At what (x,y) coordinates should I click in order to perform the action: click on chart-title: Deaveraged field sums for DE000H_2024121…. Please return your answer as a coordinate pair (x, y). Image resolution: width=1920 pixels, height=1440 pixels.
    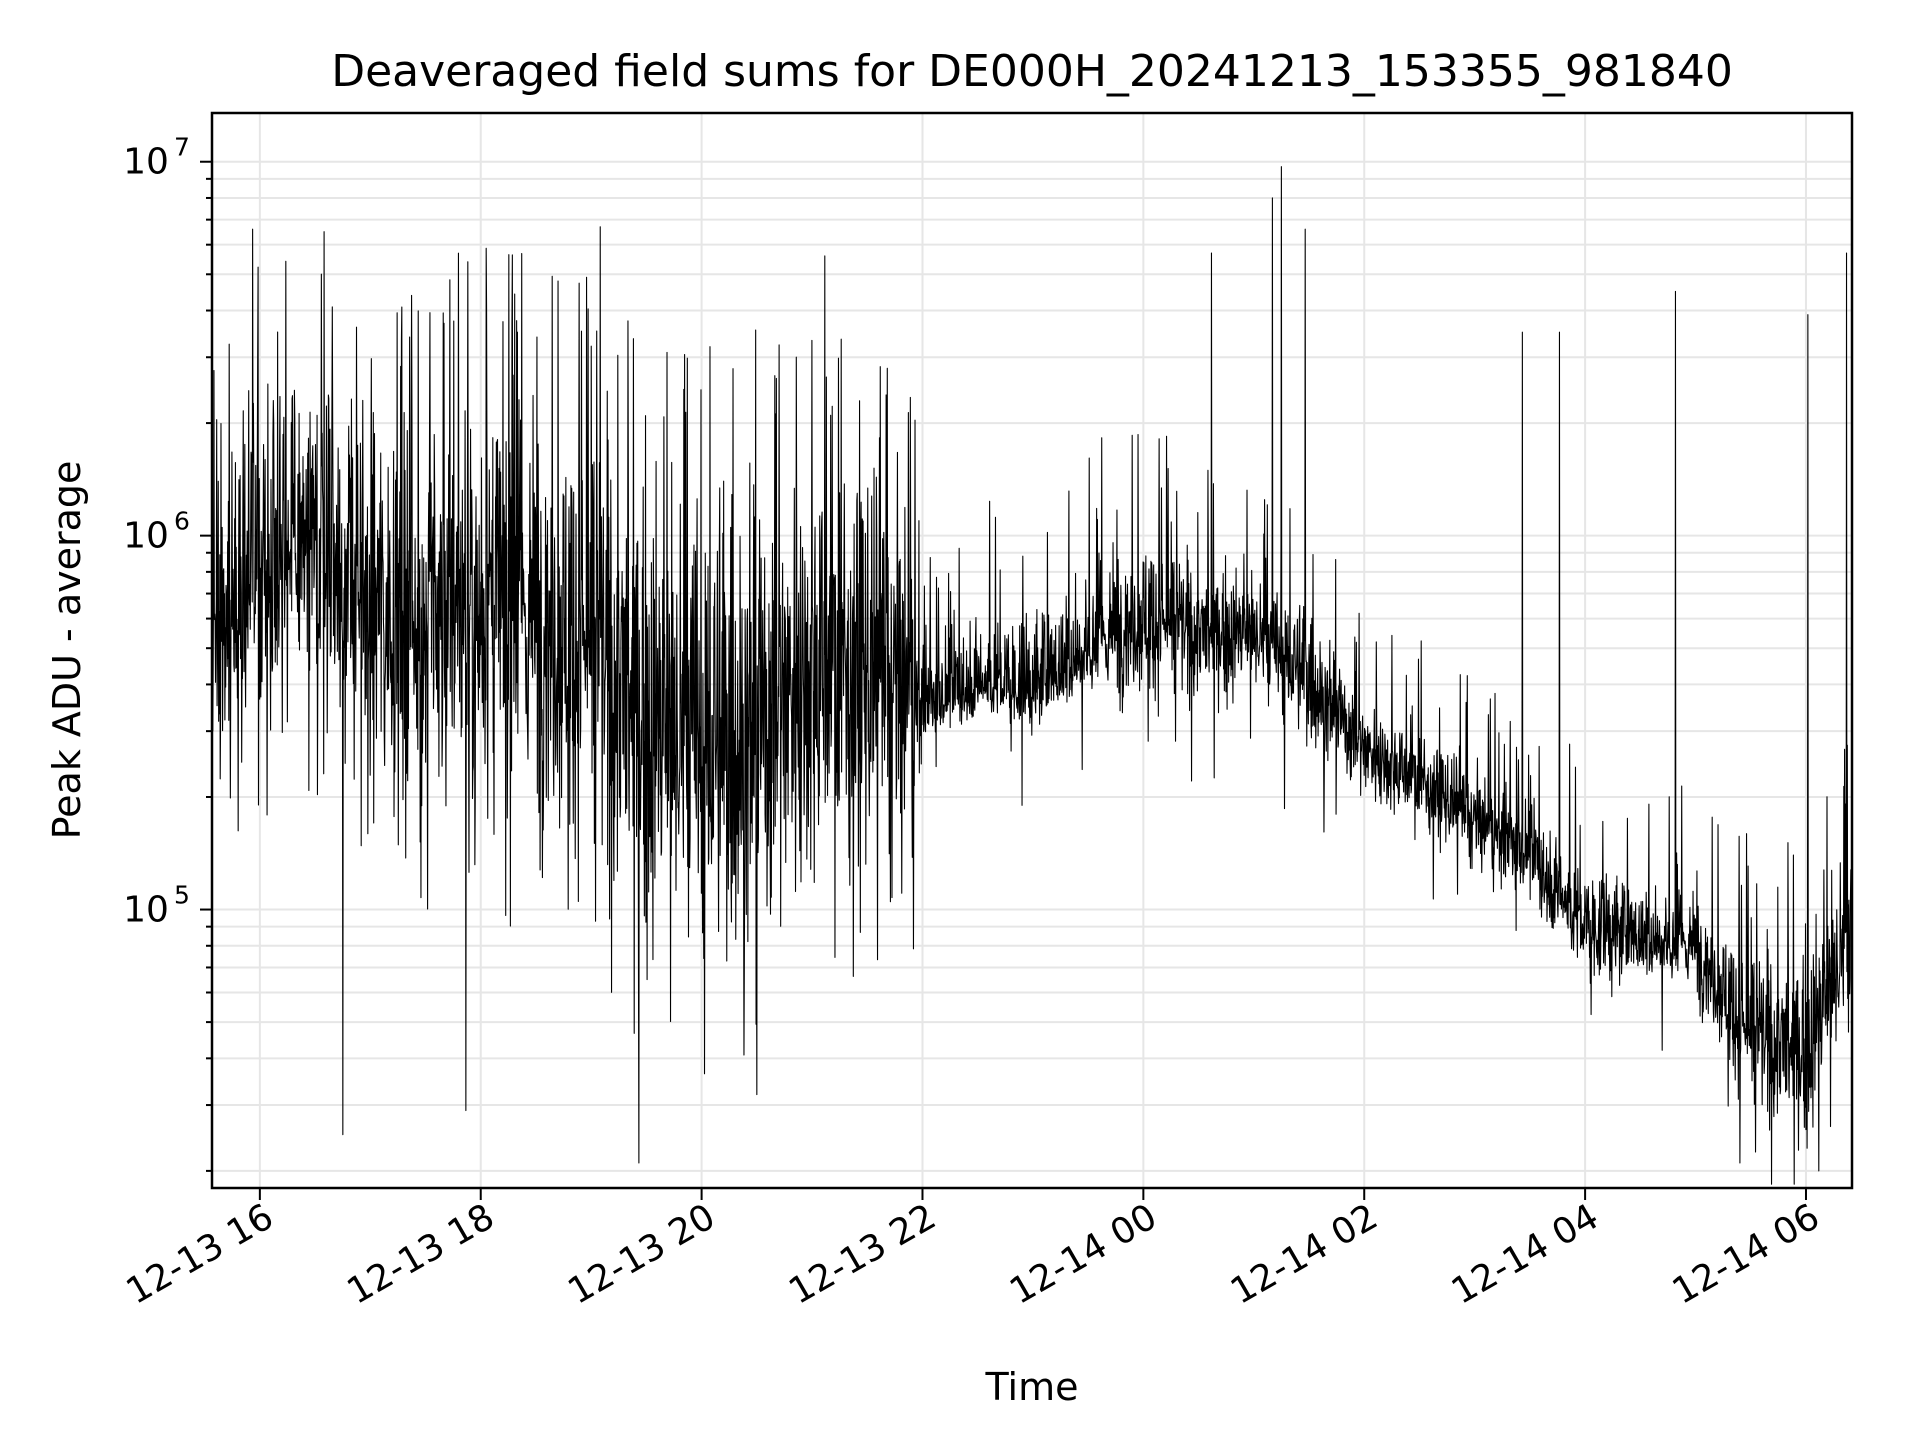
    Looking at the image, I should click on (1032, 71).